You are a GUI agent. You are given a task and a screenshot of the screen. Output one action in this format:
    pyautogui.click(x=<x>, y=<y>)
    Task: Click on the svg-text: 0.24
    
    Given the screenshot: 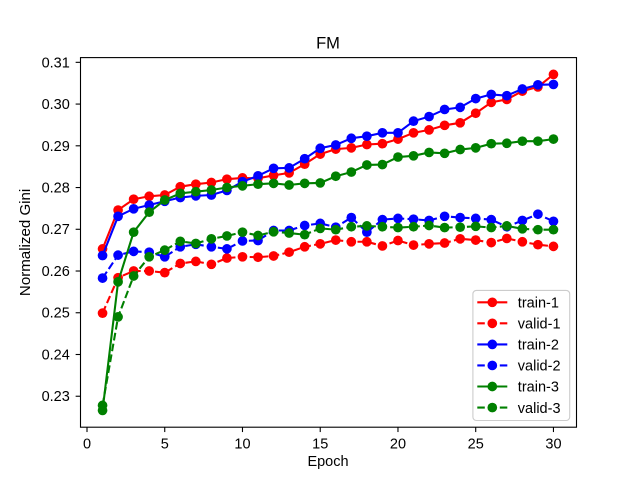 What is the action you would take?
    pyautogui.click(x=56, y=355)
    